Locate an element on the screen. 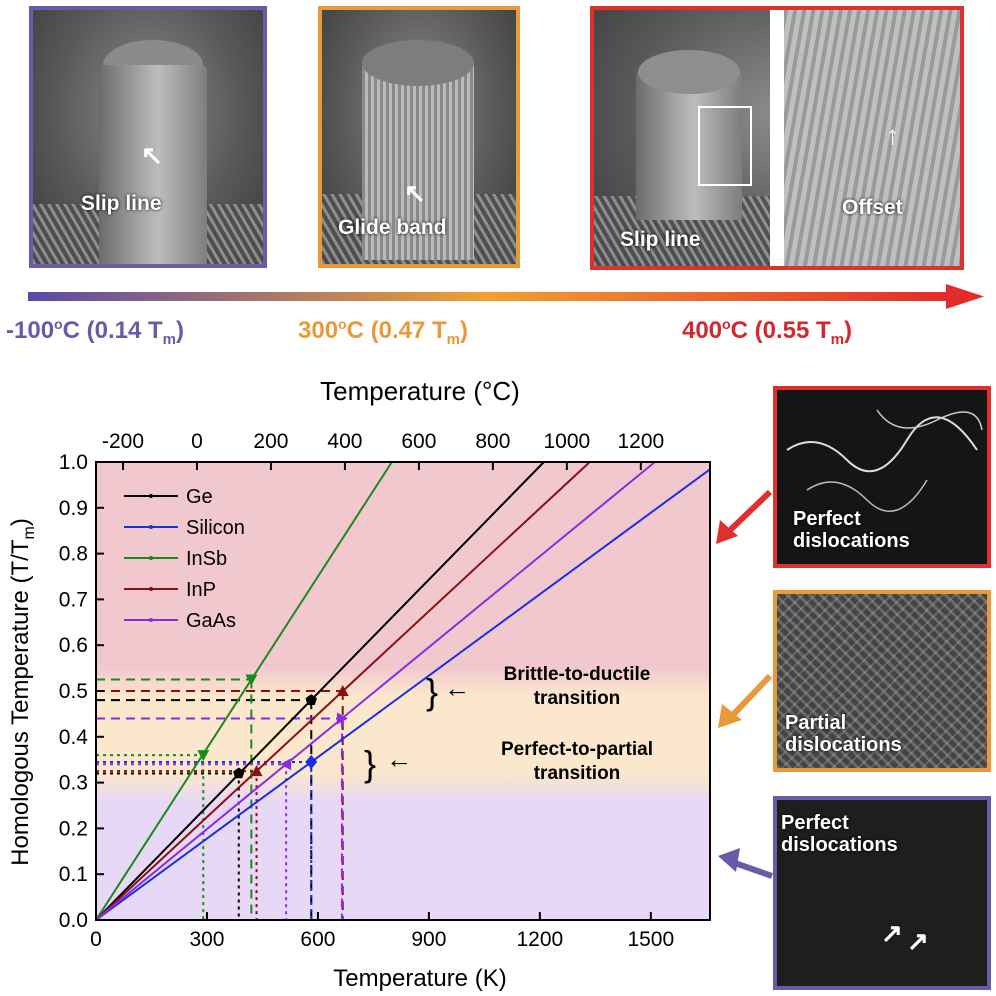  arrow-marker: ↑ is located at coordinates (892, 135).